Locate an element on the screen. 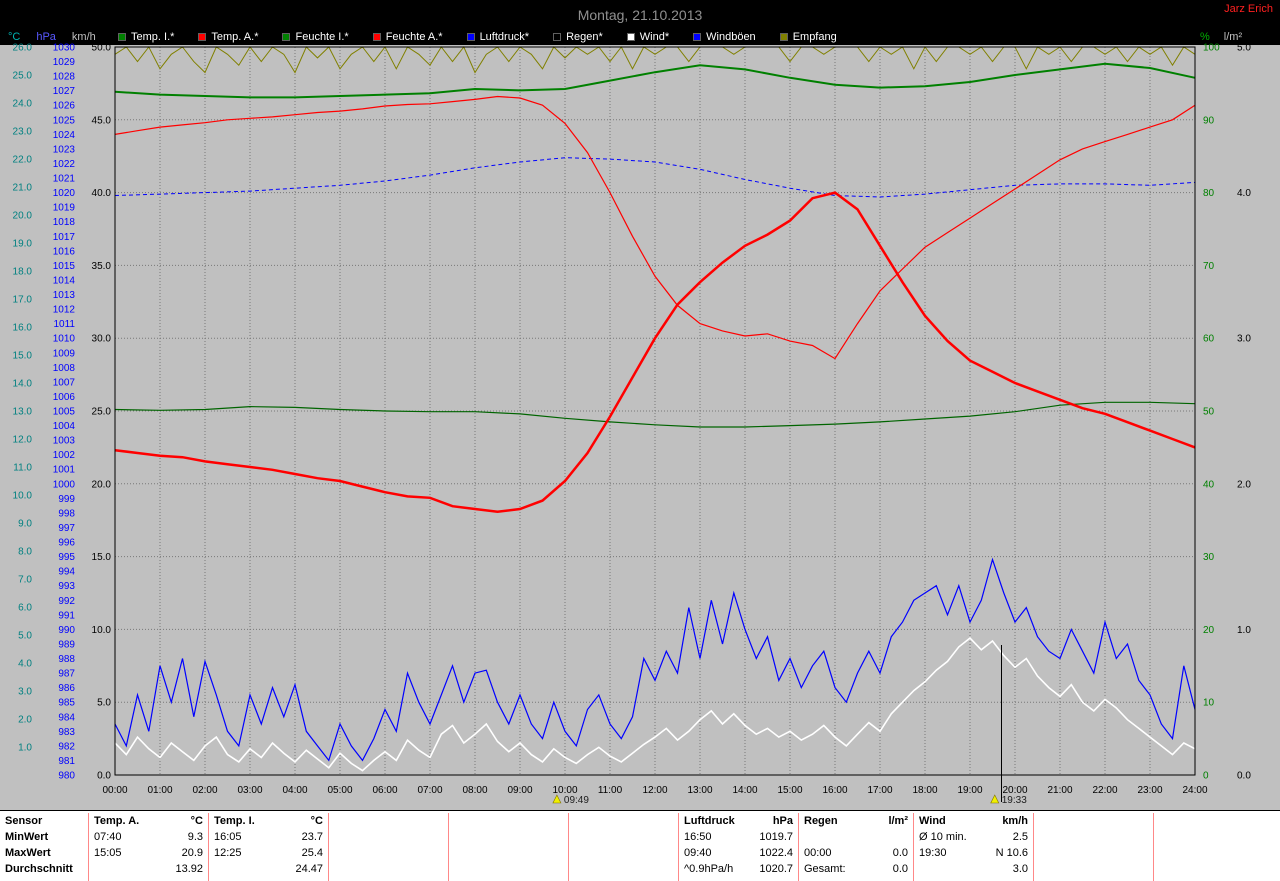  station-name: Jarz Erich is located at coordinates (1248, 9).